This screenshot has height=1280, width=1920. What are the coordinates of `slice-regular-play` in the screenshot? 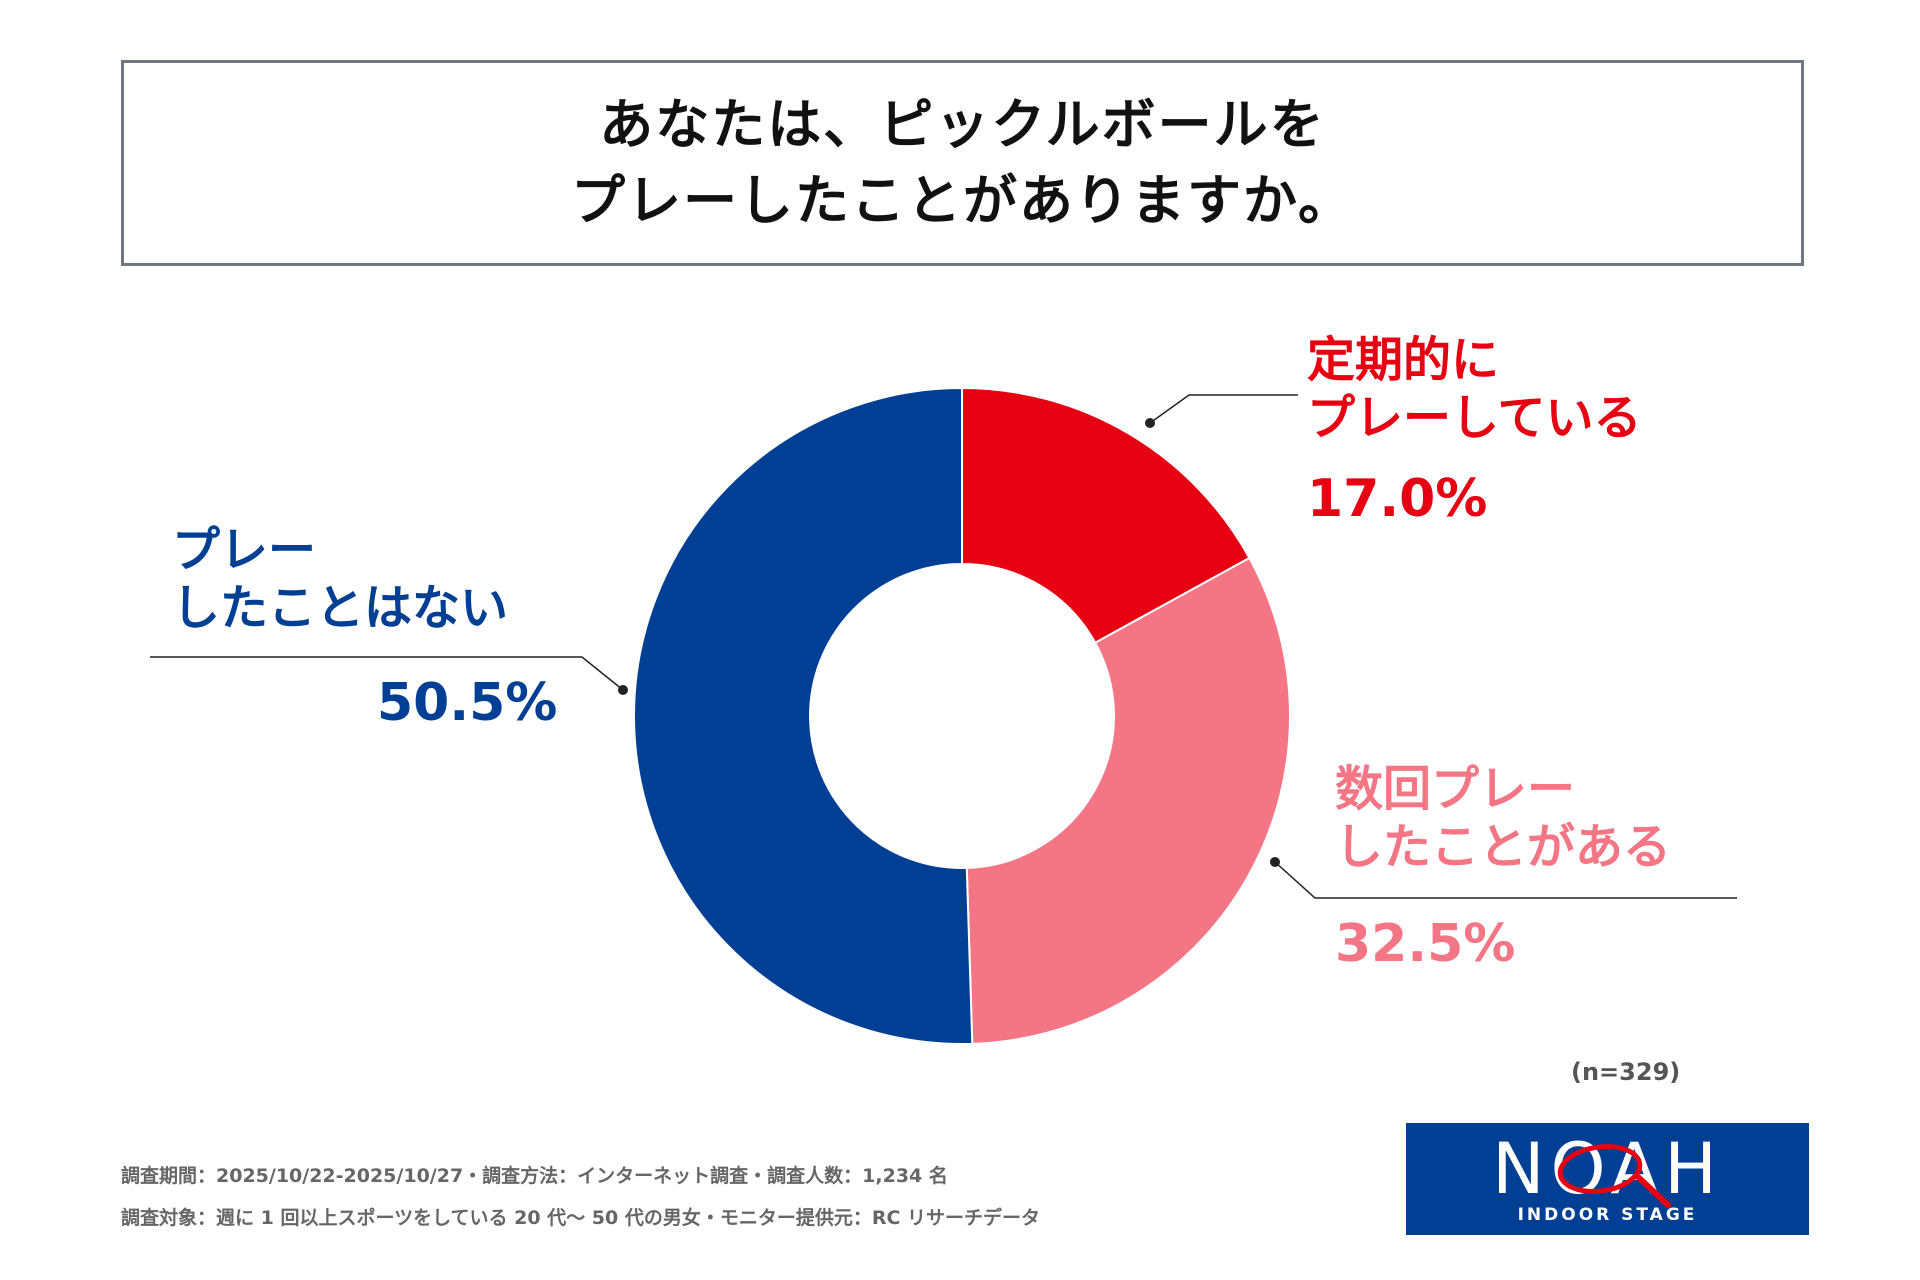 It's located at (1106, 515).